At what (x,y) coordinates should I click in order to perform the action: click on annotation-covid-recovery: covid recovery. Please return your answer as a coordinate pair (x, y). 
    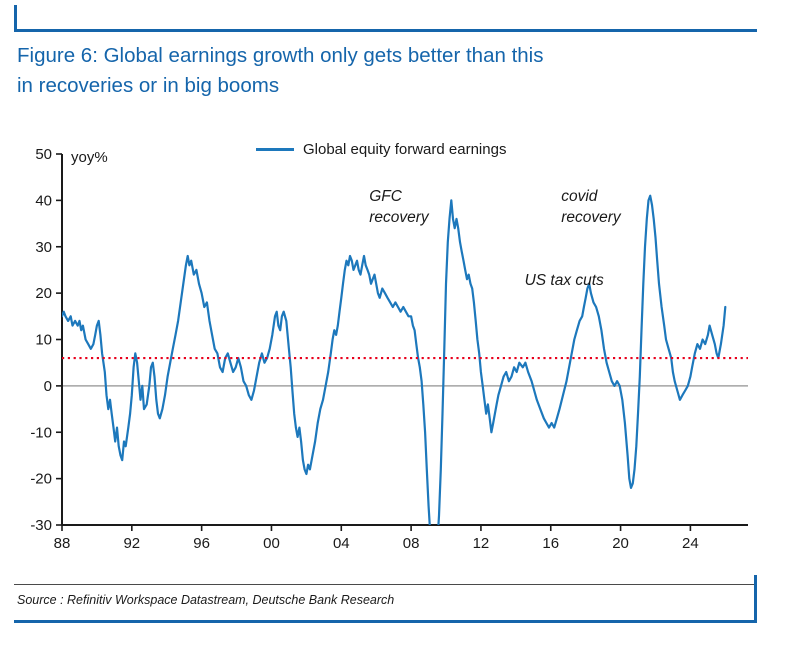
    Looking at the image, I should click on (591, 207).